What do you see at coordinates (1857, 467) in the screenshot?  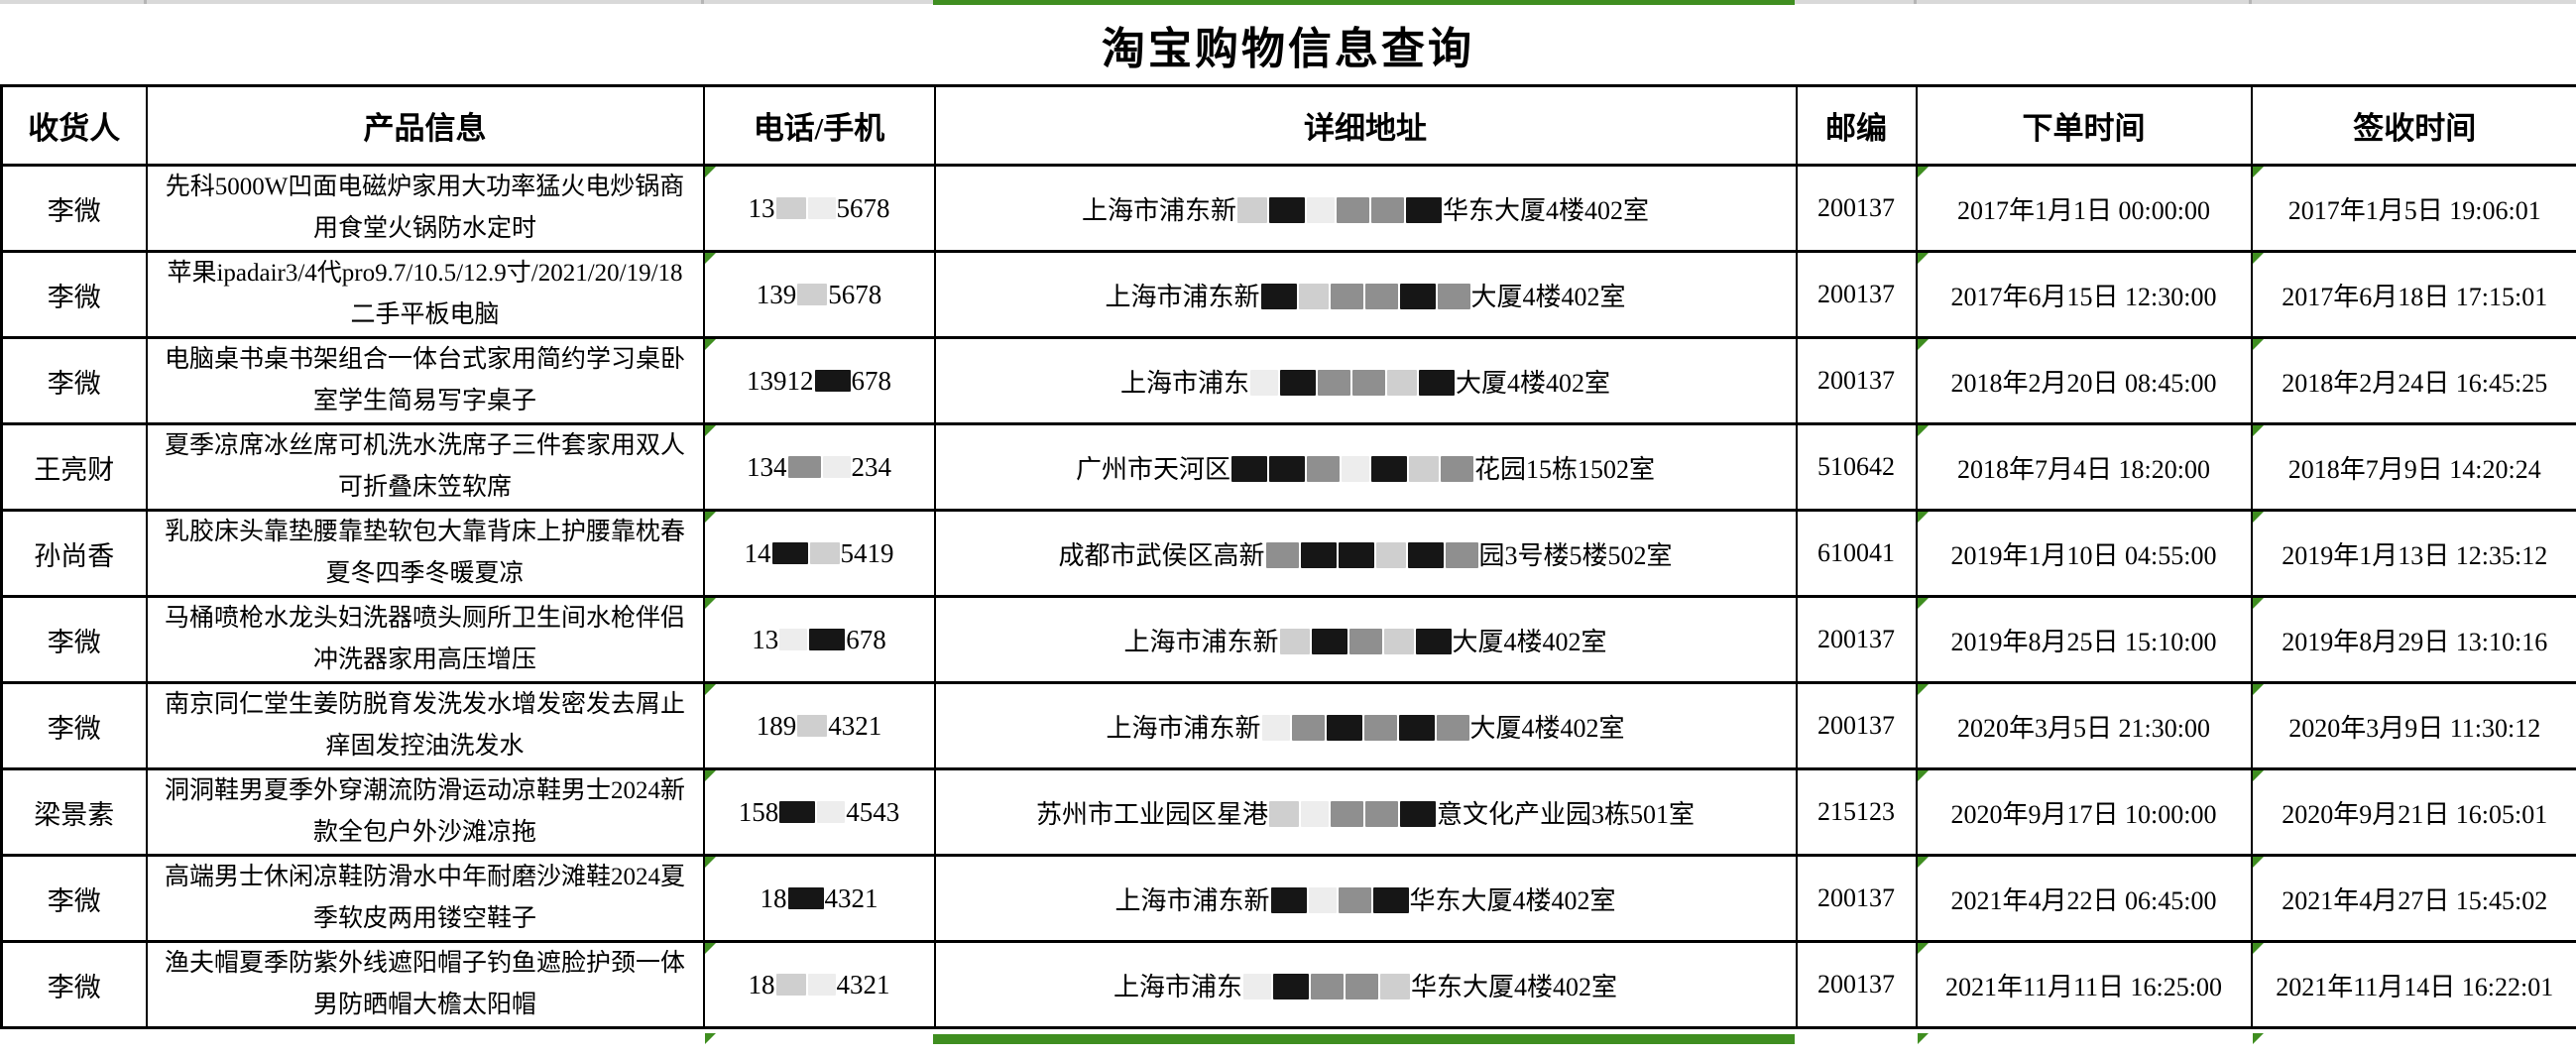 I see `cell-zip: 510642` at bounding box center [1857, 467].